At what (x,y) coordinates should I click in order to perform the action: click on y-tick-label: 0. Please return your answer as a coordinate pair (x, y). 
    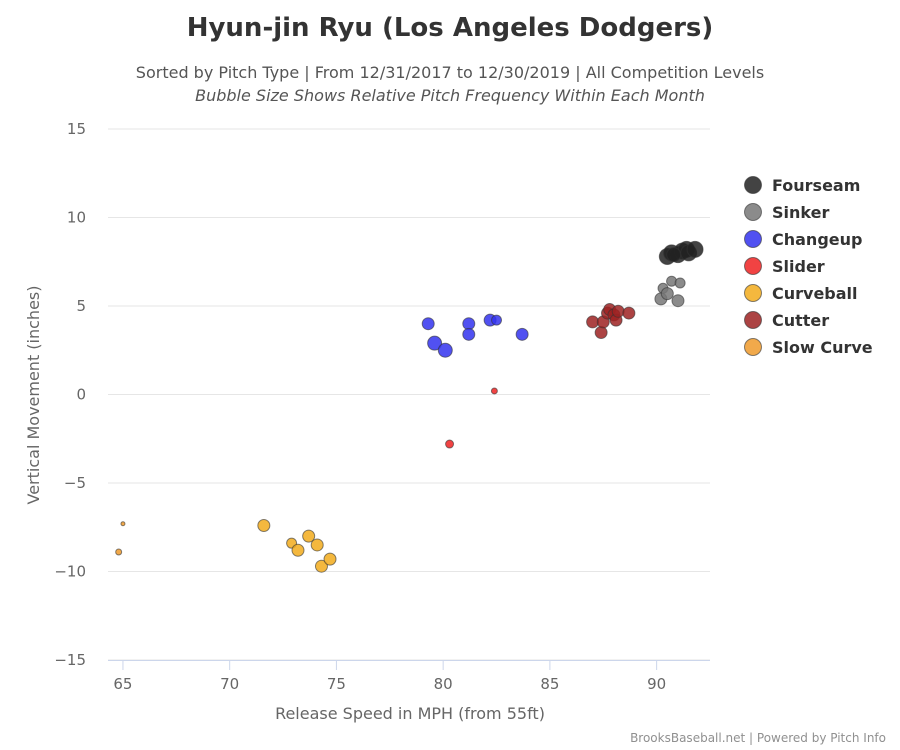
    Looking at the image, I should click on (81, 395).